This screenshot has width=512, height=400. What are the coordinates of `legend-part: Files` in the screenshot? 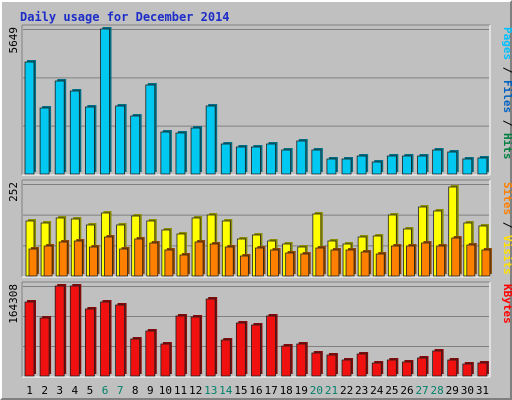 It's located at (506, 96).